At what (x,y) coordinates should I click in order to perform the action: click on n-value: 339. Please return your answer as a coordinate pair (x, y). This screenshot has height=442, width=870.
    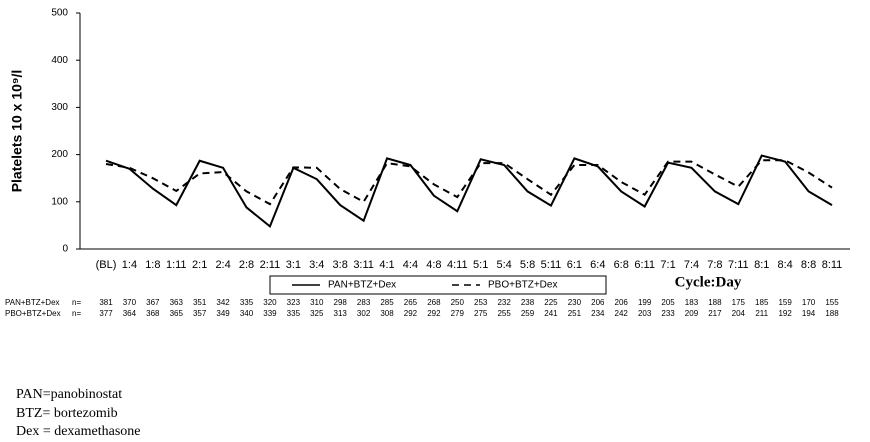
    Looking at the image, I should click on (270, 313).